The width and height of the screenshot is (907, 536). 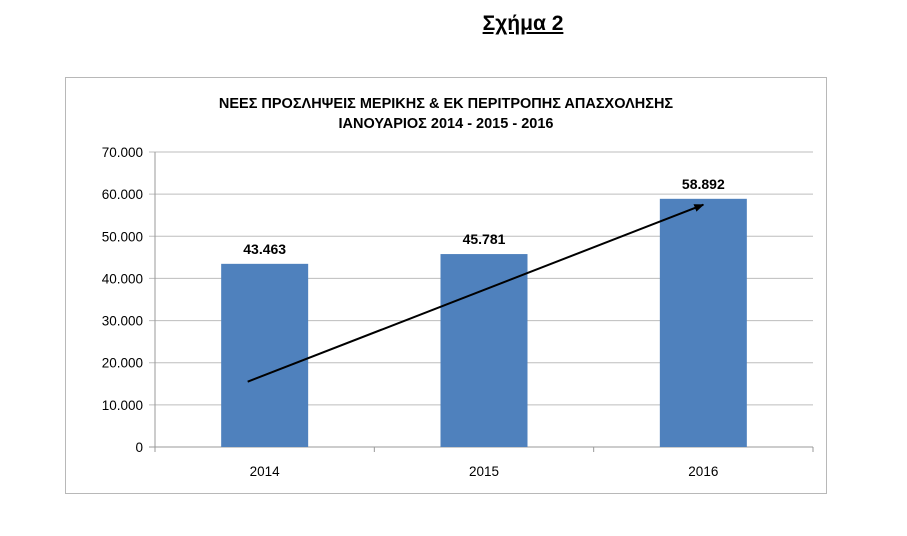 I want to click on y-tick-label: 30.000, so click(x=122, y=321).